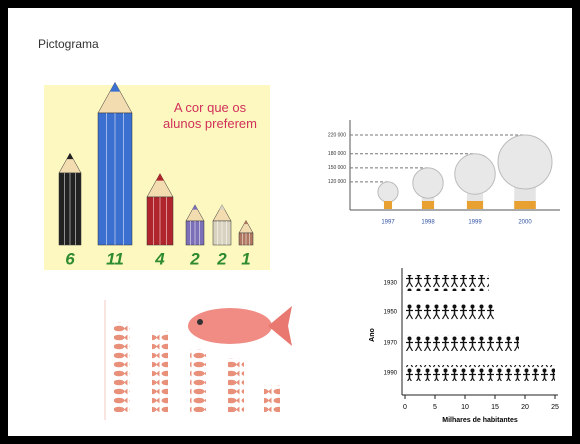 Image resolution: width=580 pixels, height=444 pixels. Describe the element at coordinates (391, 344) in the screenshot. I see `y-tick-label: 1970` at that location.